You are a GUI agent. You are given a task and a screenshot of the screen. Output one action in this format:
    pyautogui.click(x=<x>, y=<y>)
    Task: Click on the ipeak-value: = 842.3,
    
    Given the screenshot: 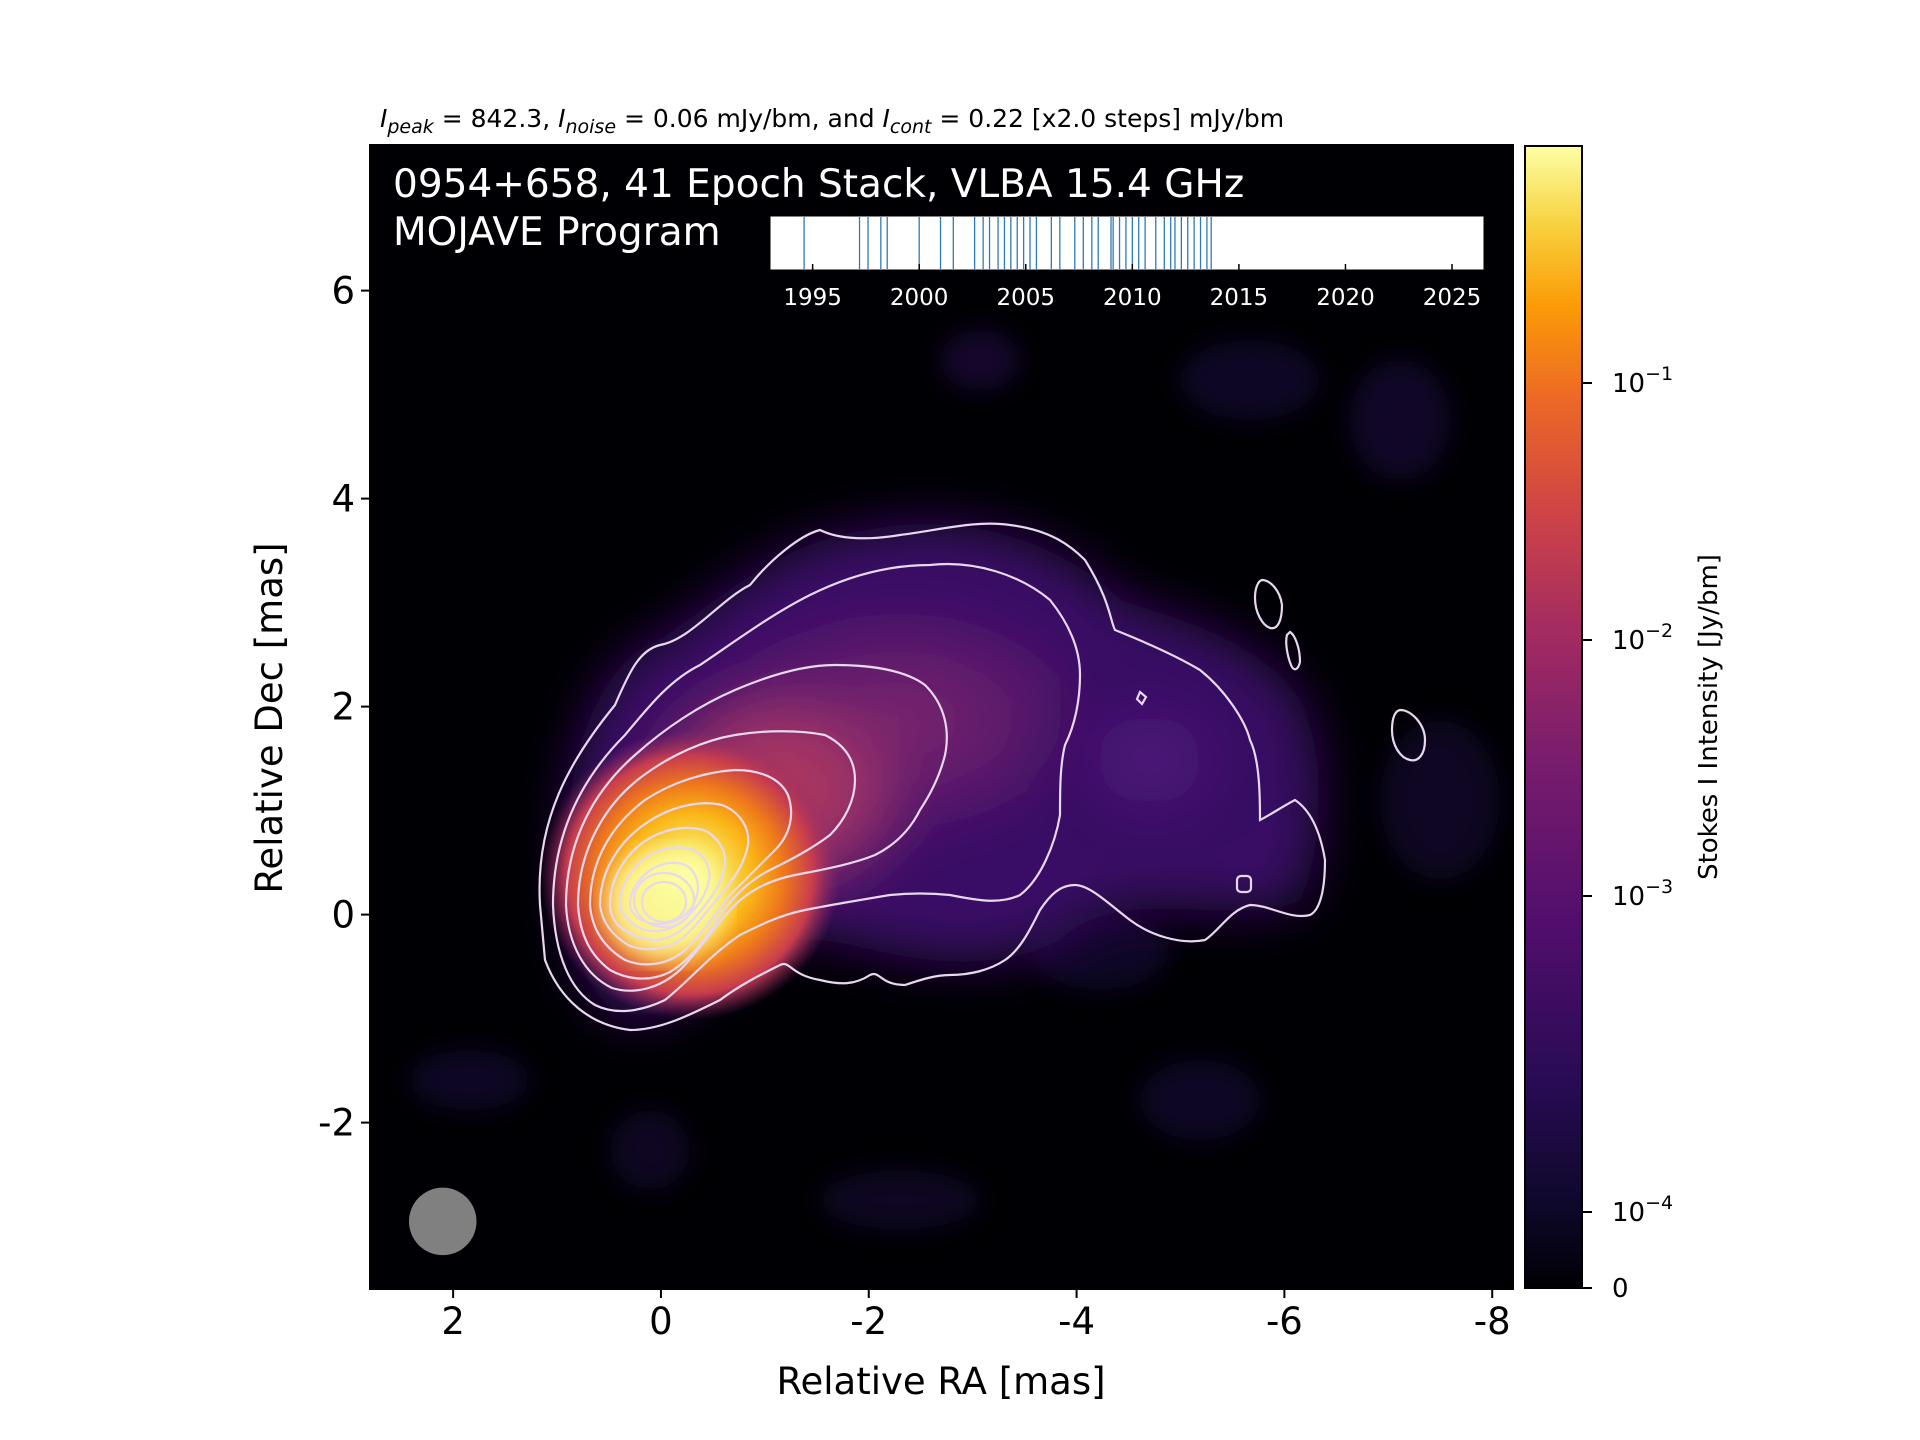 What is the action you would take?
    pyautogui.click(x=496, y=118)
    